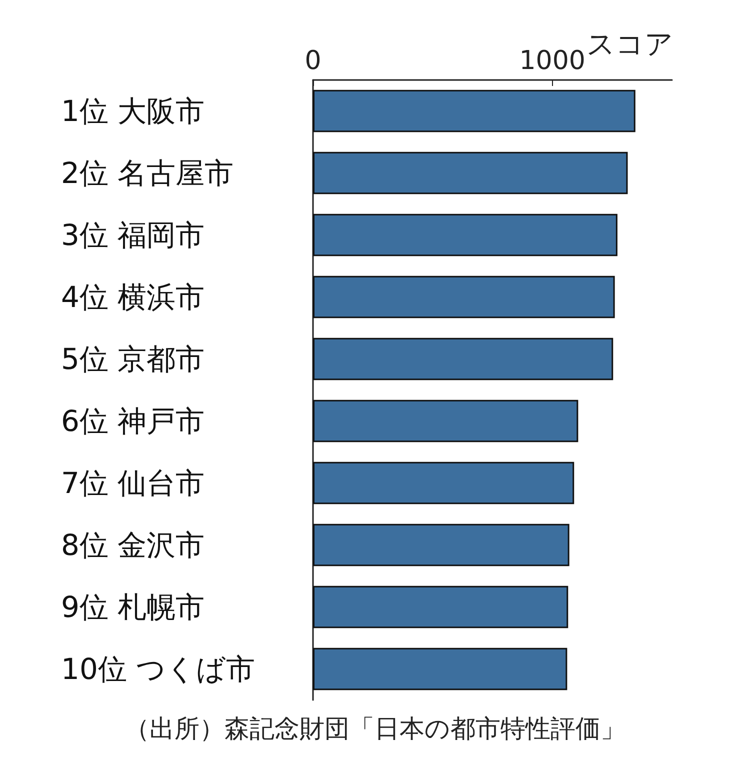  What do you see at coordinates (133, 297) in the screenshot?
I see `y-tick-label: 4位 横浜市` at bounding box center [133, 297].